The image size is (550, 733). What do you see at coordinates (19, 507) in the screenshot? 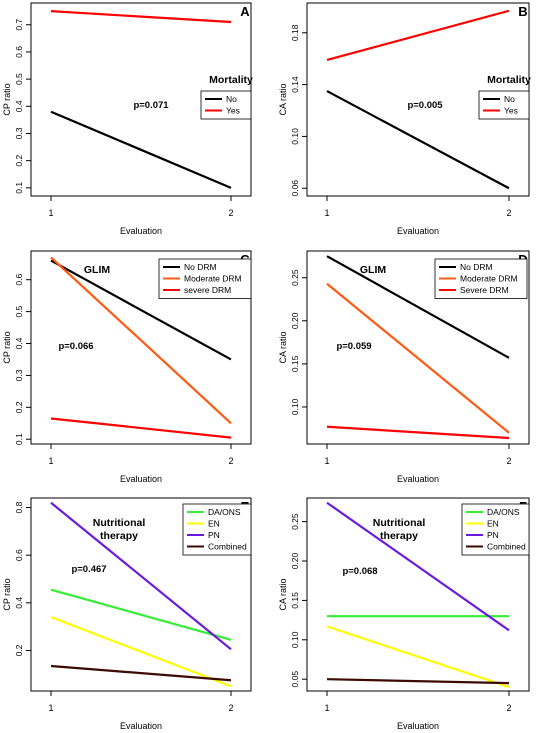
I see `y-tick-label: 0.8` at bounding box center [19, 507].